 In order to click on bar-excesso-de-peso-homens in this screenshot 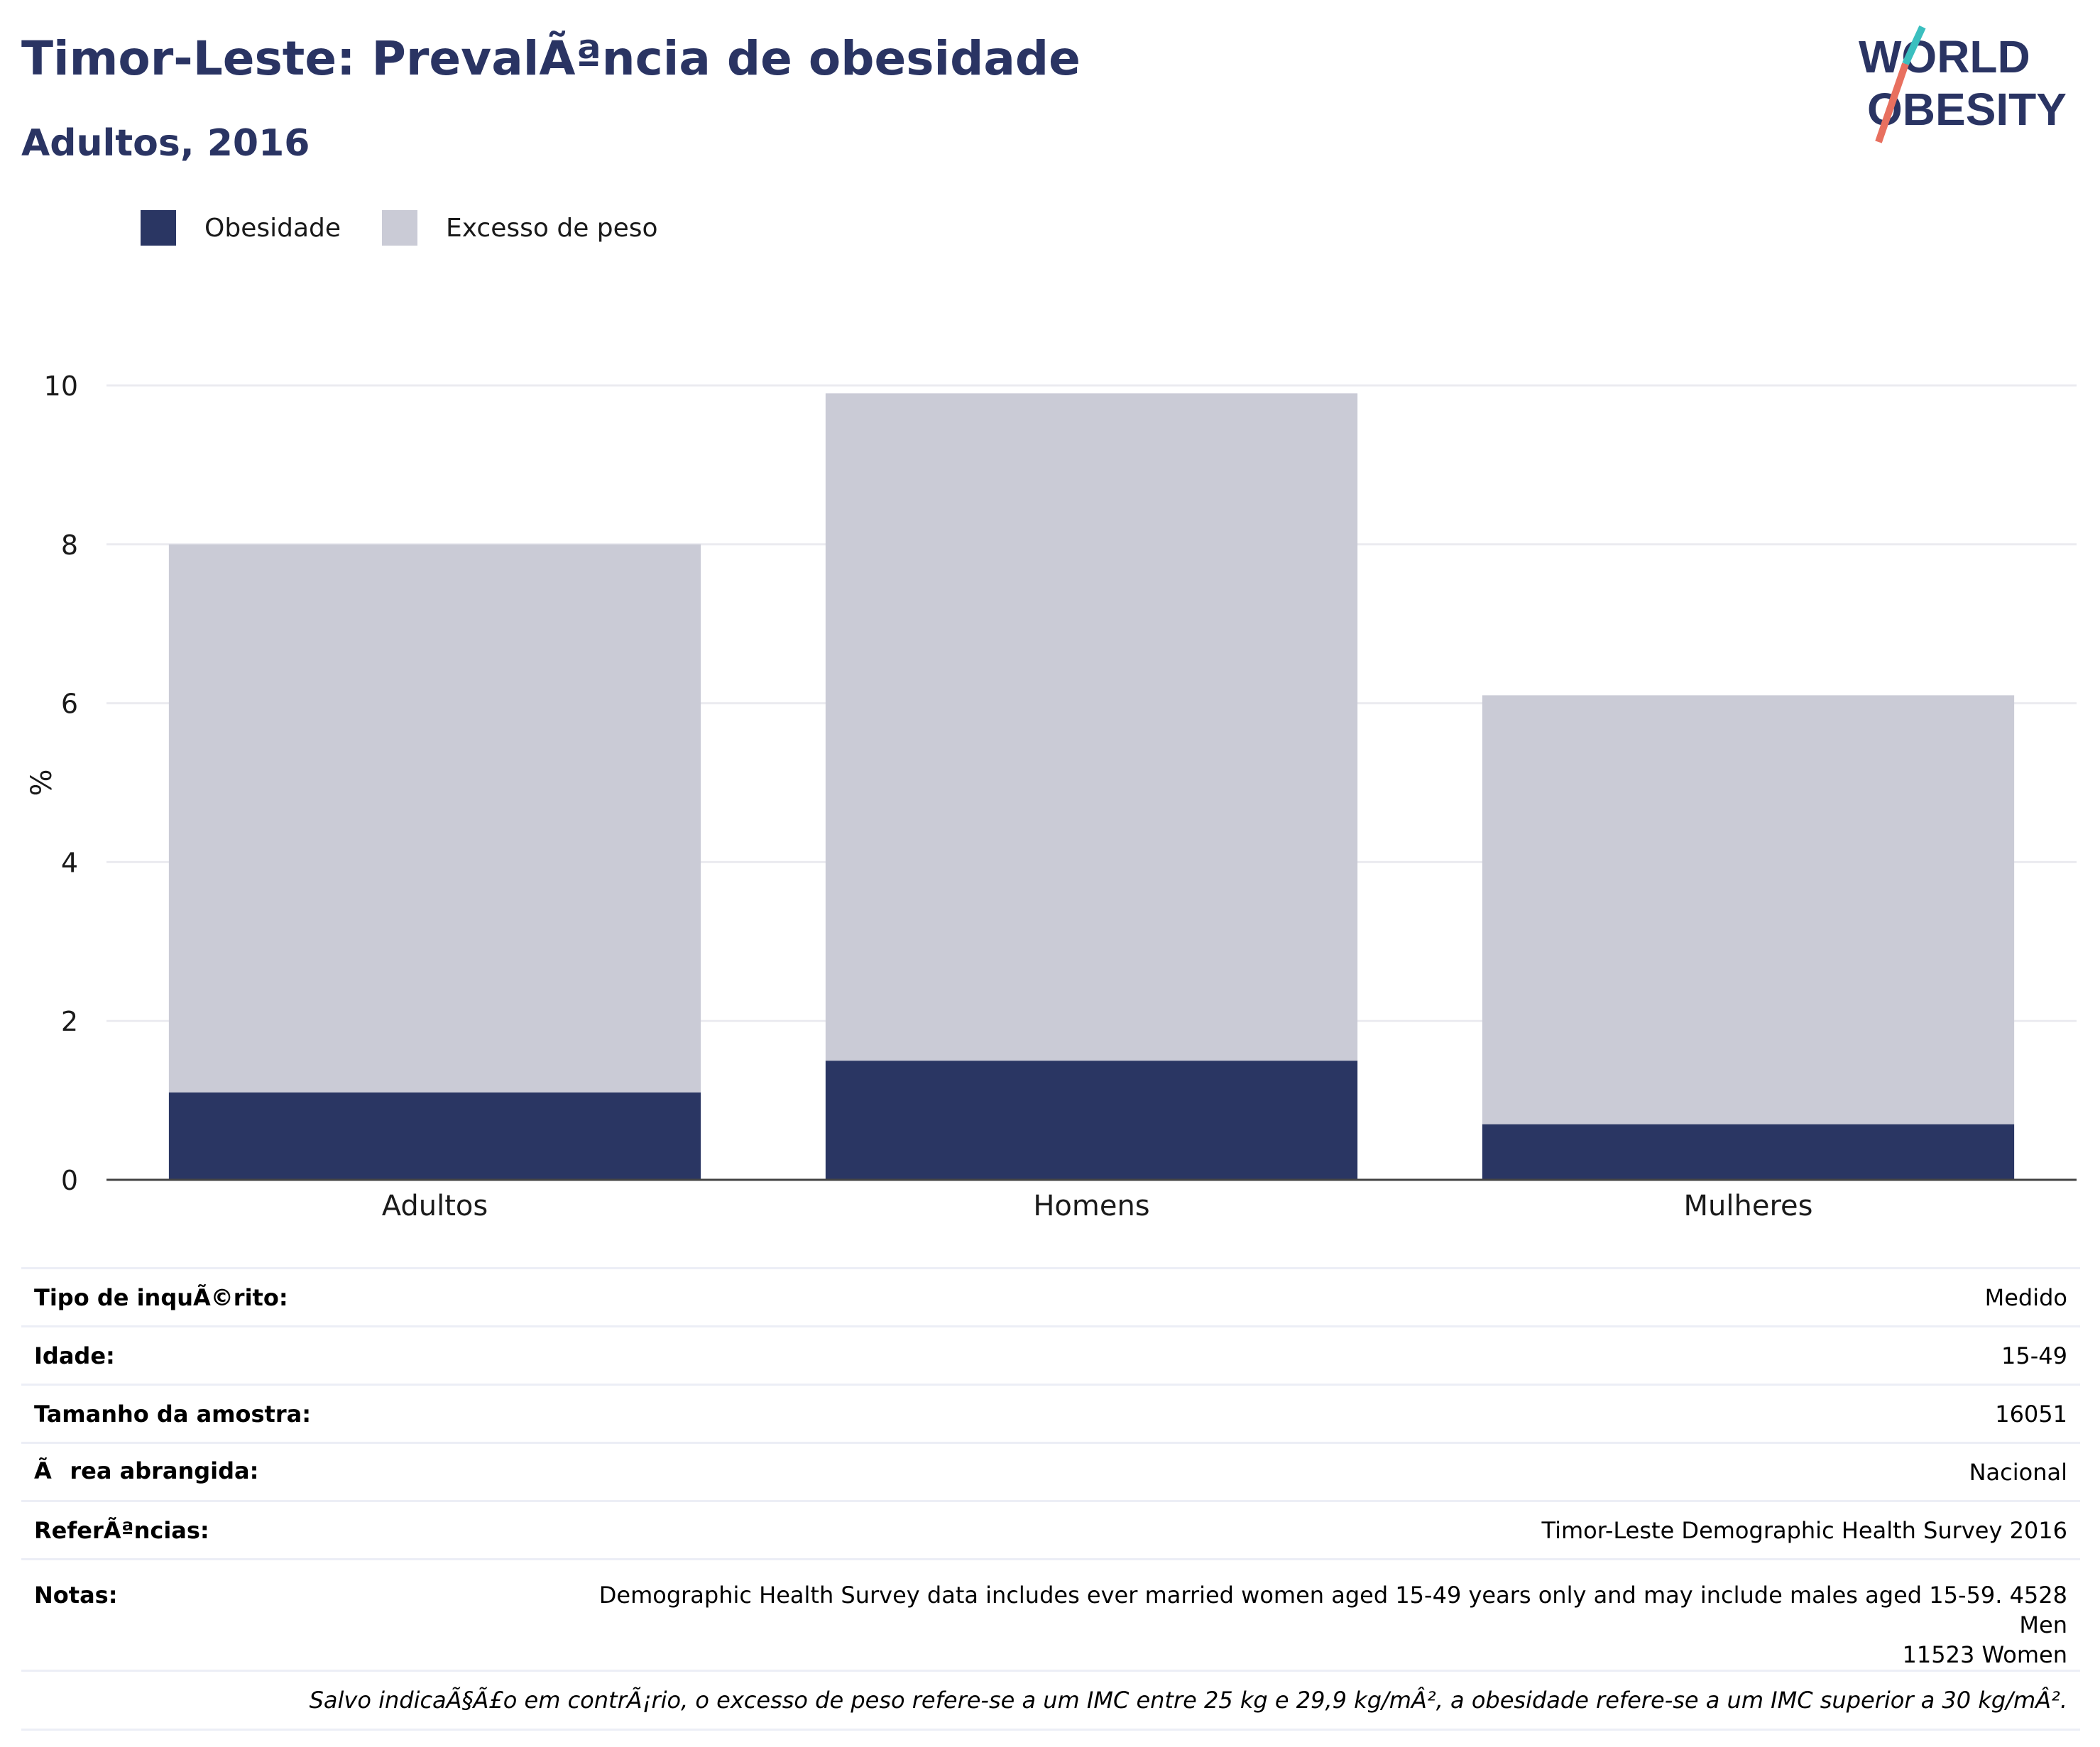, I will do `click(1091, 727)`.